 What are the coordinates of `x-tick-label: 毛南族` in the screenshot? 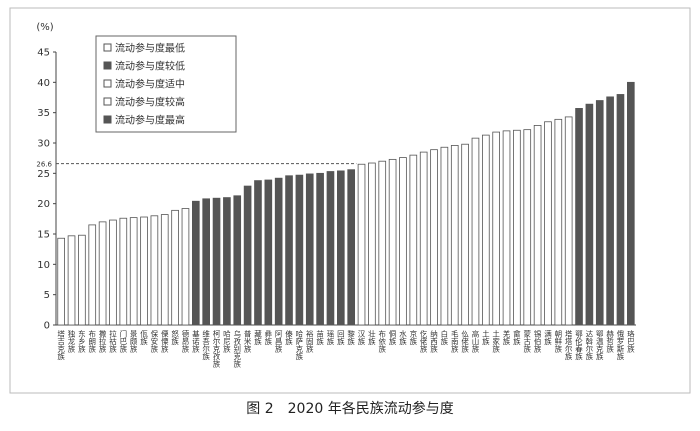 It's located at (454, 341).